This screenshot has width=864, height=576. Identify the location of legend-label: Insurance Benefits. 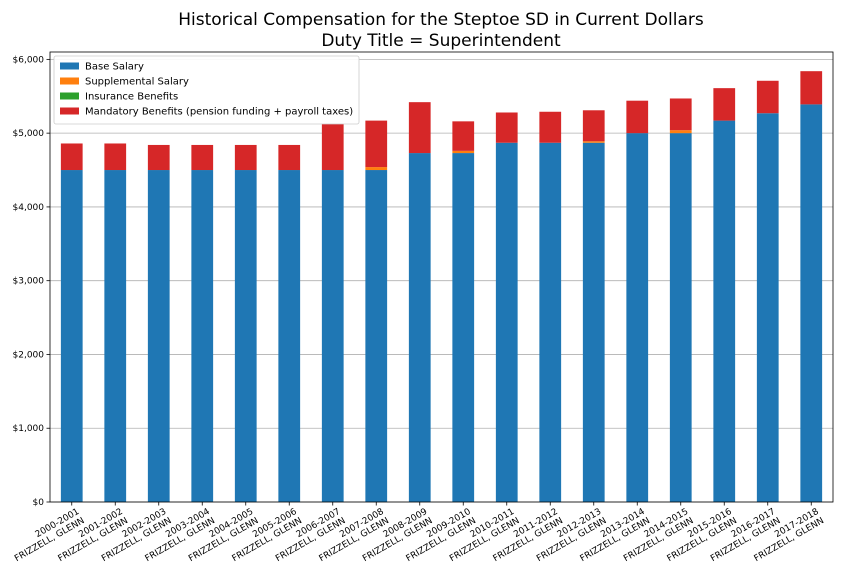
(131, 97).